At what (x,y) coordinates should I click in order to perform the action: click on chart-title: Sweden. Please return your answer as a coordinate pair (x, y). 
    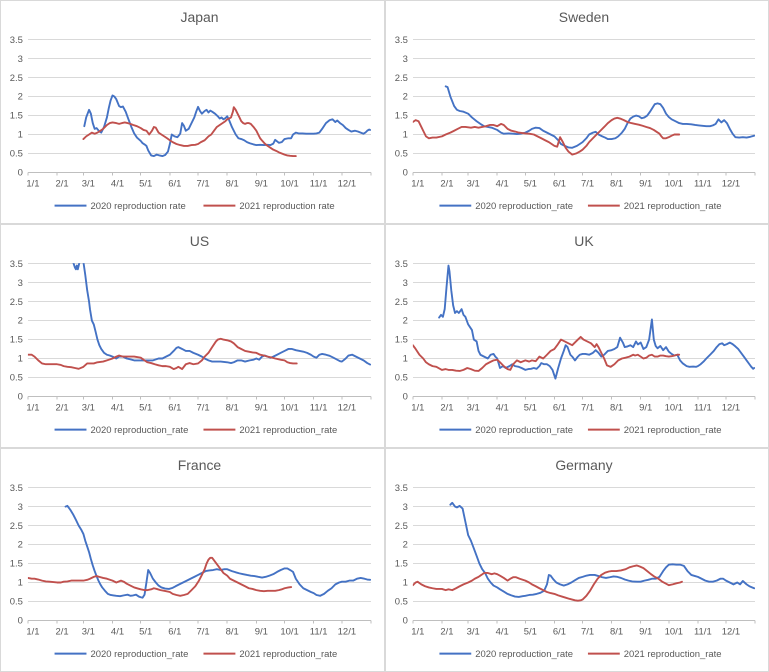
    Looking at the image, I should click on (584, 17).